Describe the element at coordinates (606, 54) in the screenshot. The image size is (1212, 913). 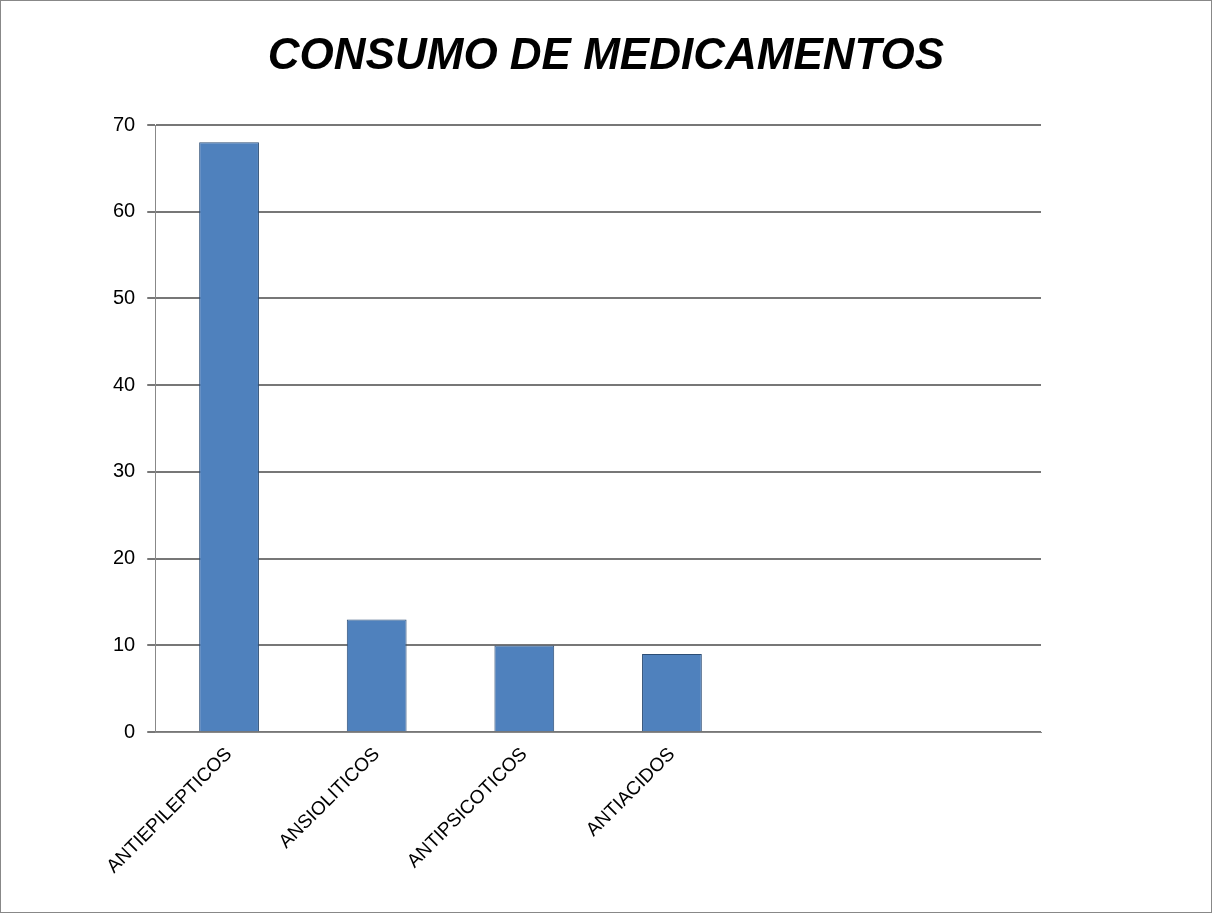
I see `chart-title: CONSUMO DE MEDICAMENTOS` at that location.